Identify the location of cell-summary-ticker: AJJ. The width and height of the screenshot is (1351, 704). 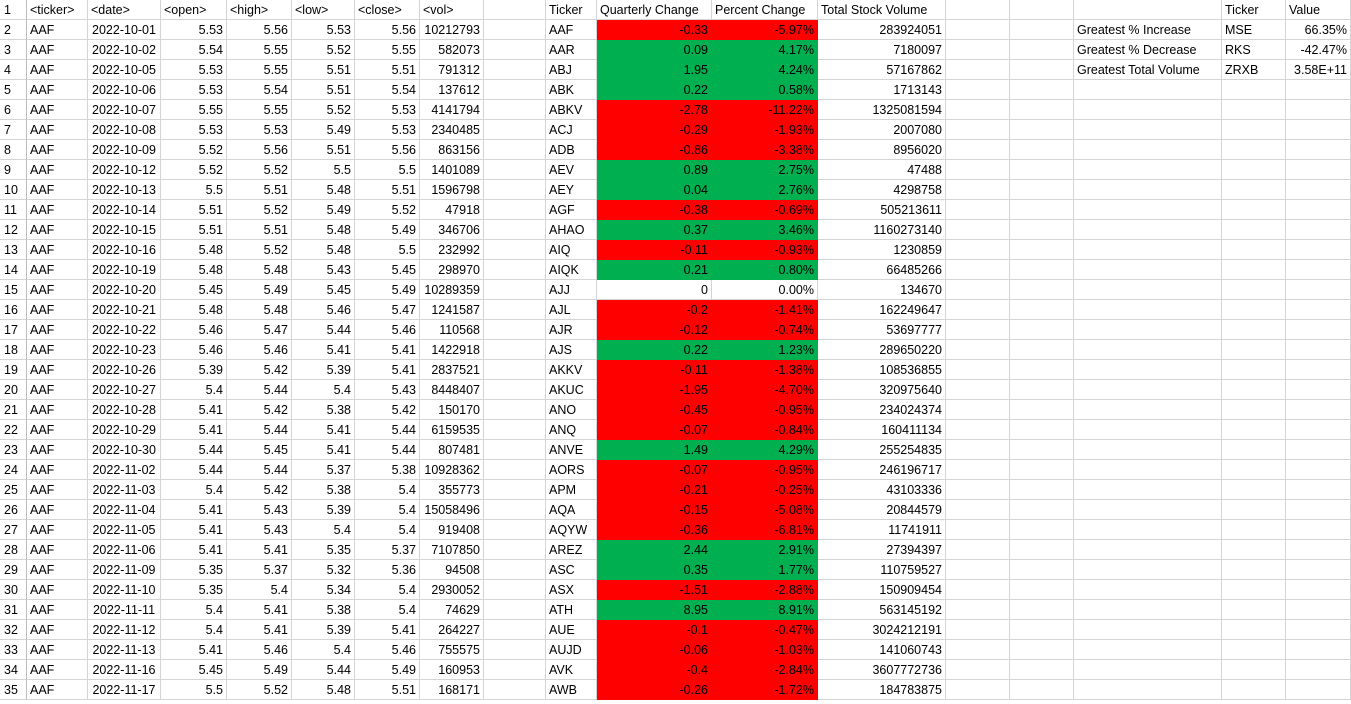
(571, 290).